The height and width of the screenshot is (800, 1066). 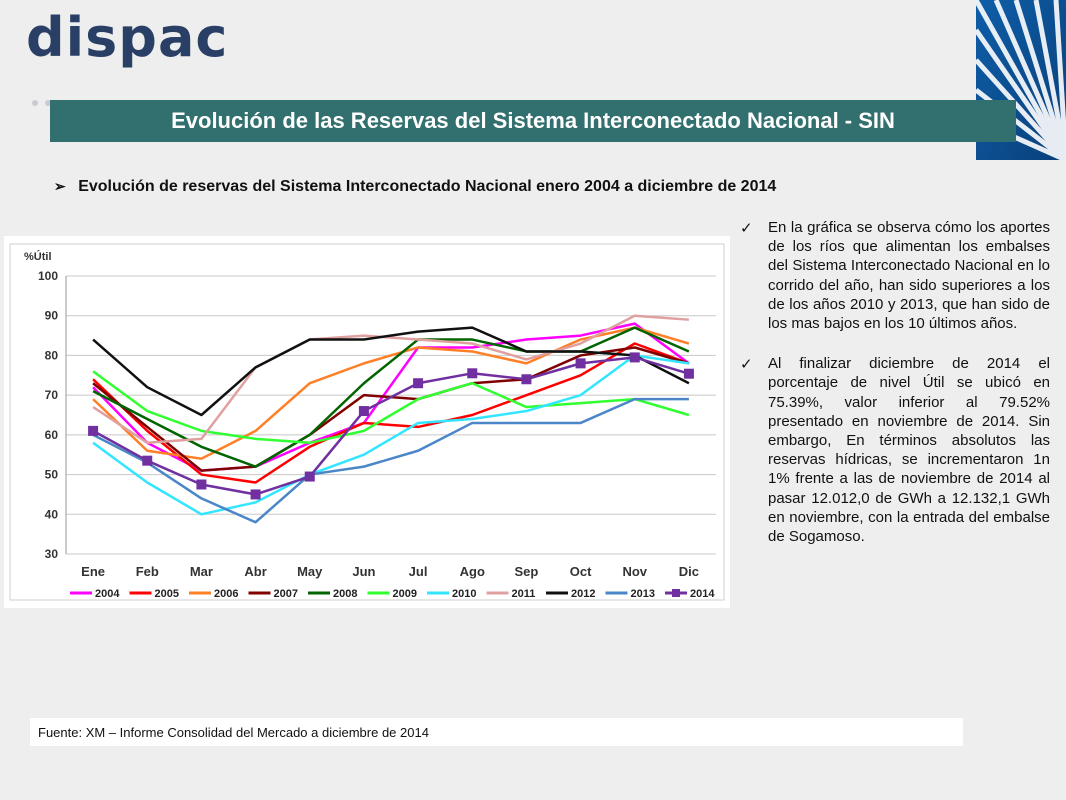 What do you see at coordinates (52, 316) in the screenshot?
I see `y-tick-label: 90` at bounding box center [52, 316].